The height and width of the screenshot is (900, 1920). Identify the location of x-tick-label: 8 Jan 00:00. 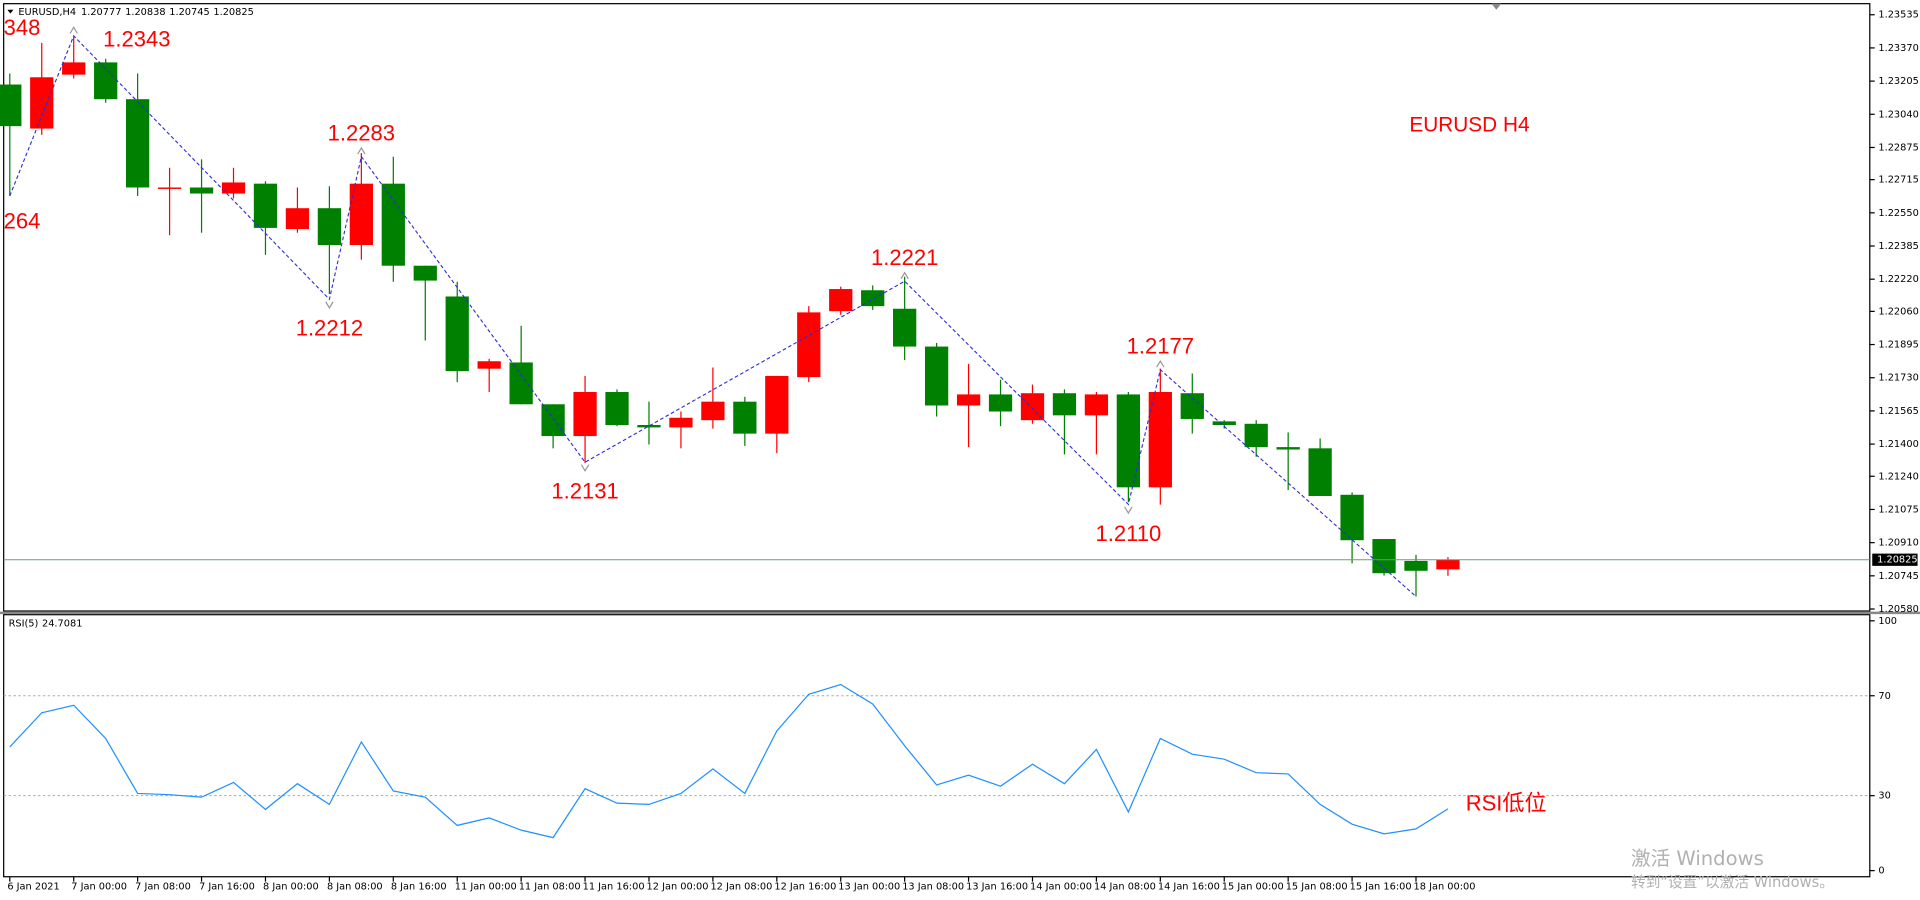
(291, 887).